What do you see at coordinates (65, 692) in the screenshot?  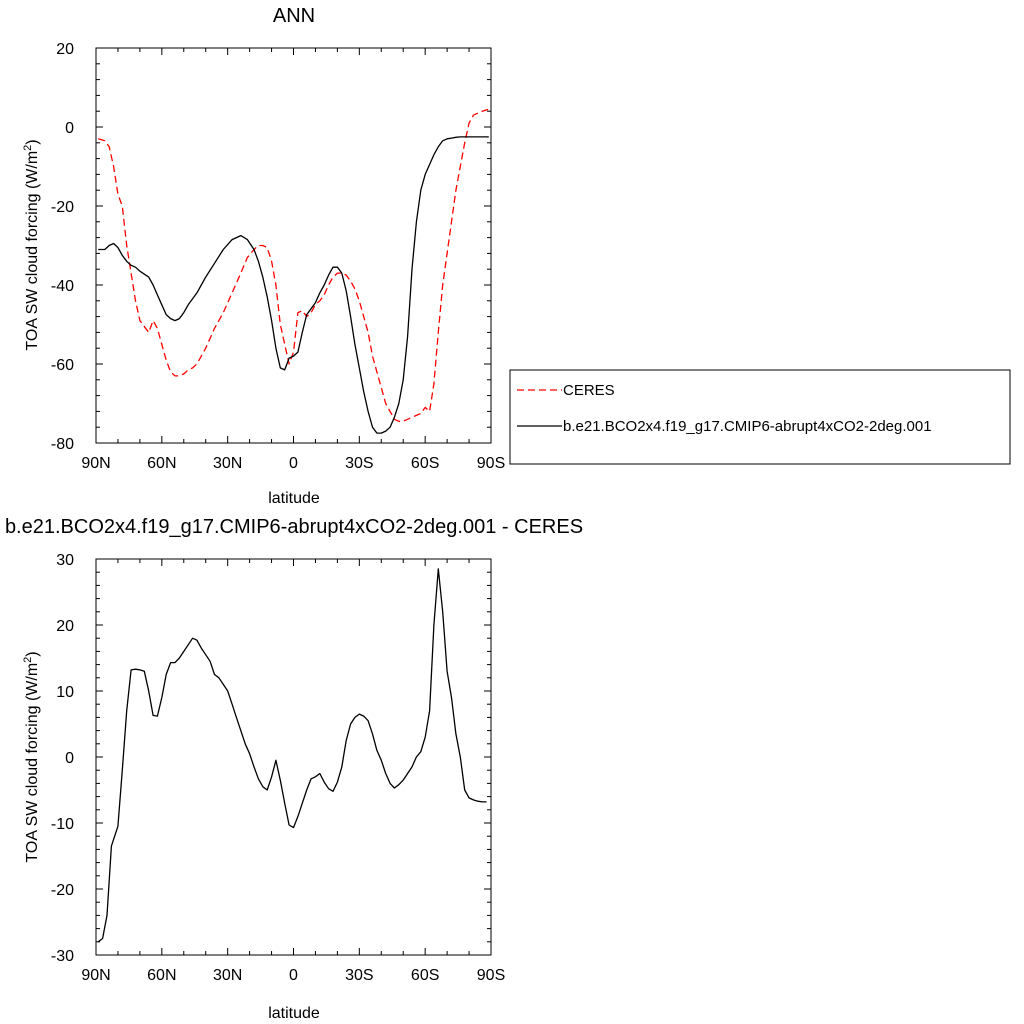 I see `y-tick-label: 10` at bounding box center [65, 692].